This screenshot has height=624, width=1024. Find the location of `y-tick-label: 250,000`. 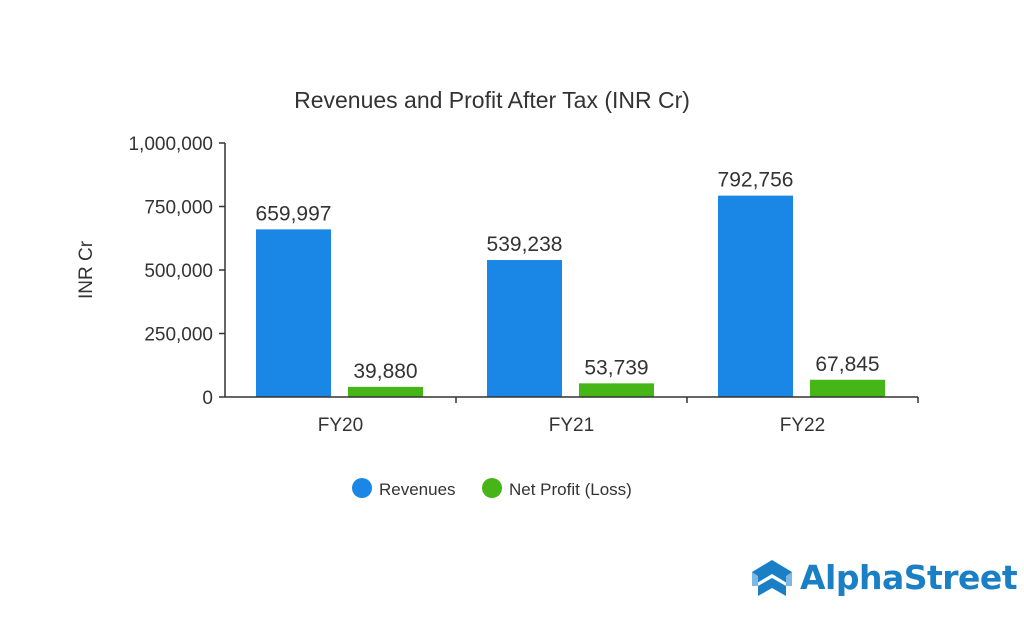

y-tick-label: 250,000 is located at coordinates (178, 335).